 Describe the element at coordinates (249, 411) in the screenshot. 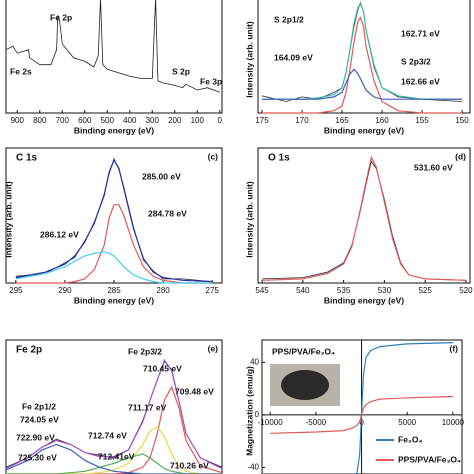

I see `y-axis-label: Magnetization (emu/g)` at that location.